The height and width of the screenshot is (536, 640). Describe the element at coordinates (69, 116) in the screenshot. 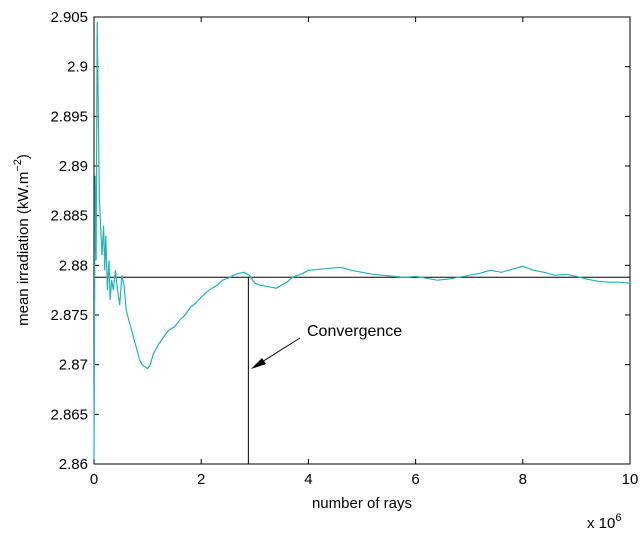

I see `y-tick-label: 2.895` at that location.